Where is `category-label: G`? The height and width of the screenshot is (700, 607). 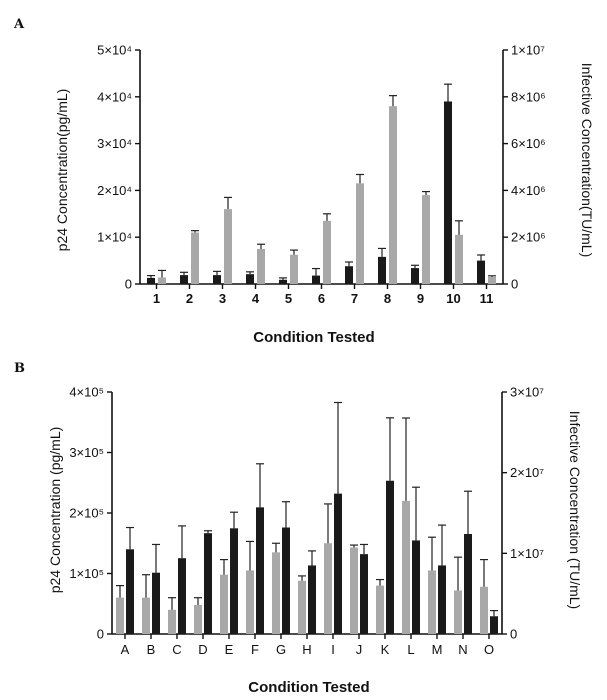
category-label: G is located at coordinates (281, 649).